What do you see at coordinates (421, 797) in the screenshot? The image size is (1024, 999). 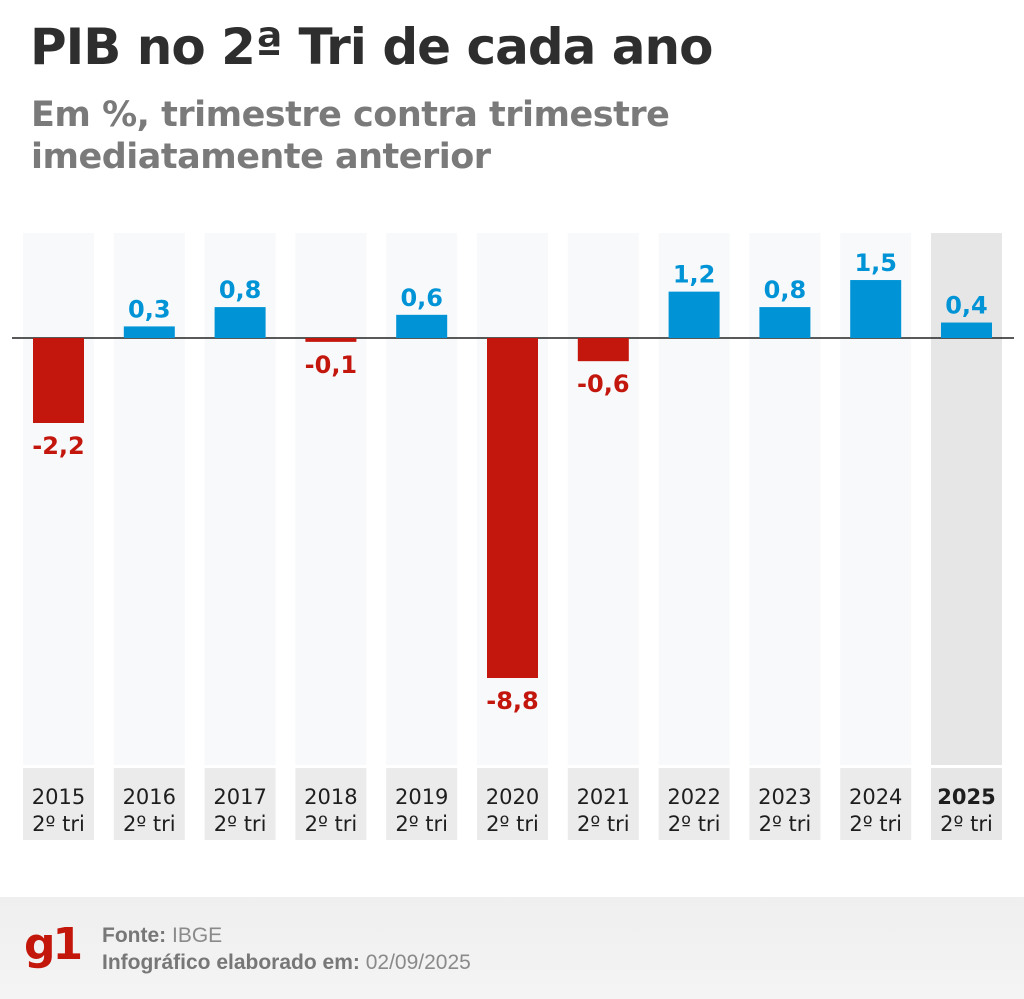 I see `x-tick-year-2019: 2019` at bounding box center [421, 797].